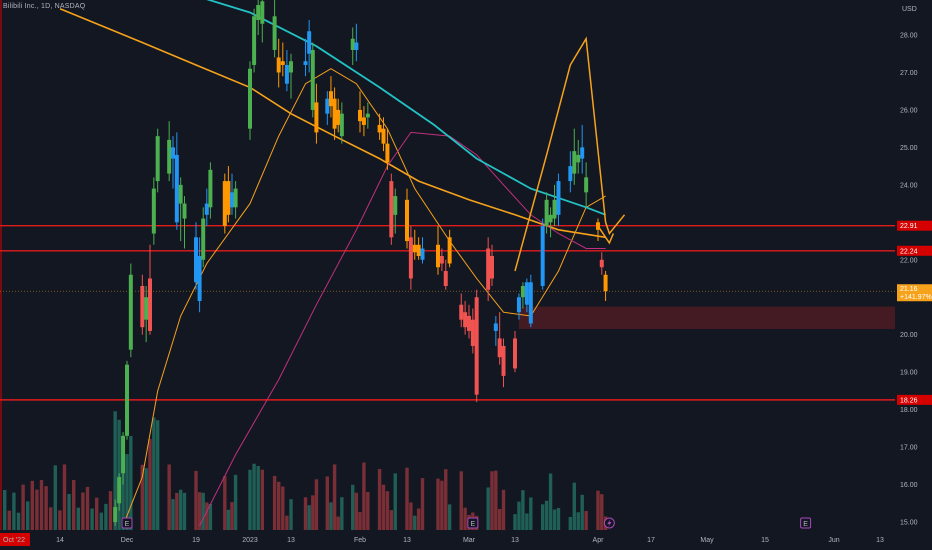 This screenshot has height=550, width=932. Describe the element at coordinates (466, 540) in the screenshot. I see `time-axis-bg` at that location.